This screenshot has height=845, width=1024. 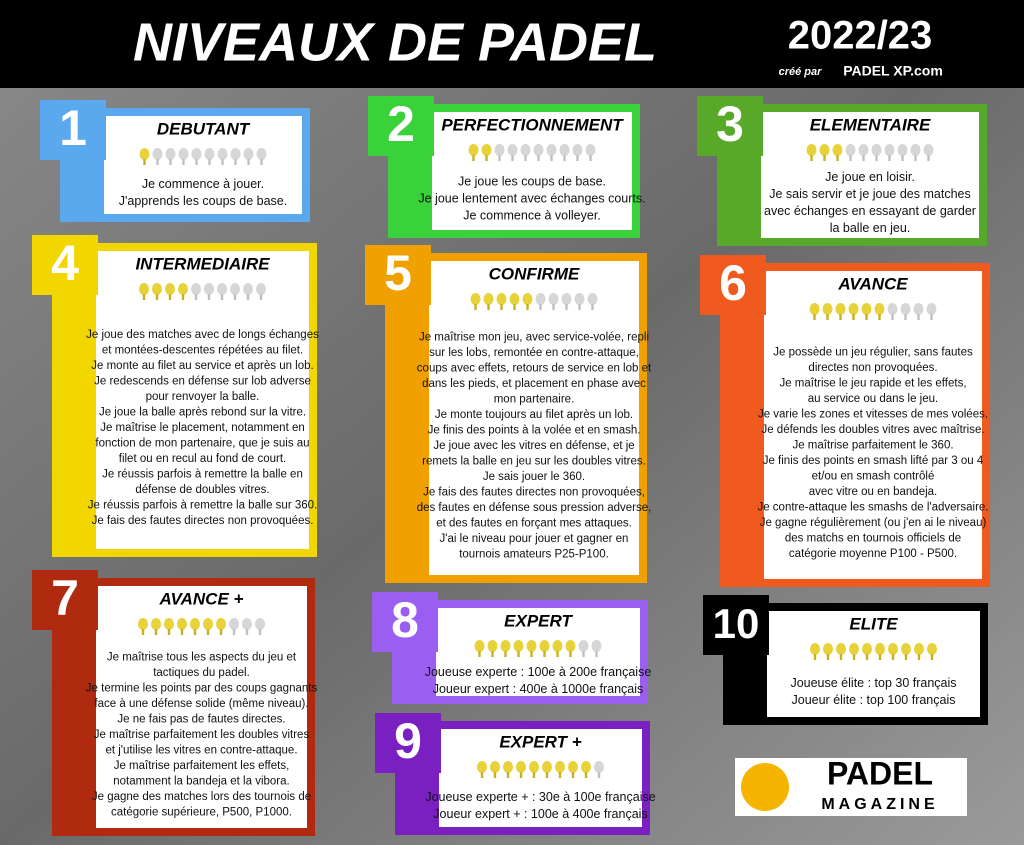 What do you see at coordinates (534, 400) in the screenshot?
I see `description-line: mon partenaire.` at bounding box center [534, 400].